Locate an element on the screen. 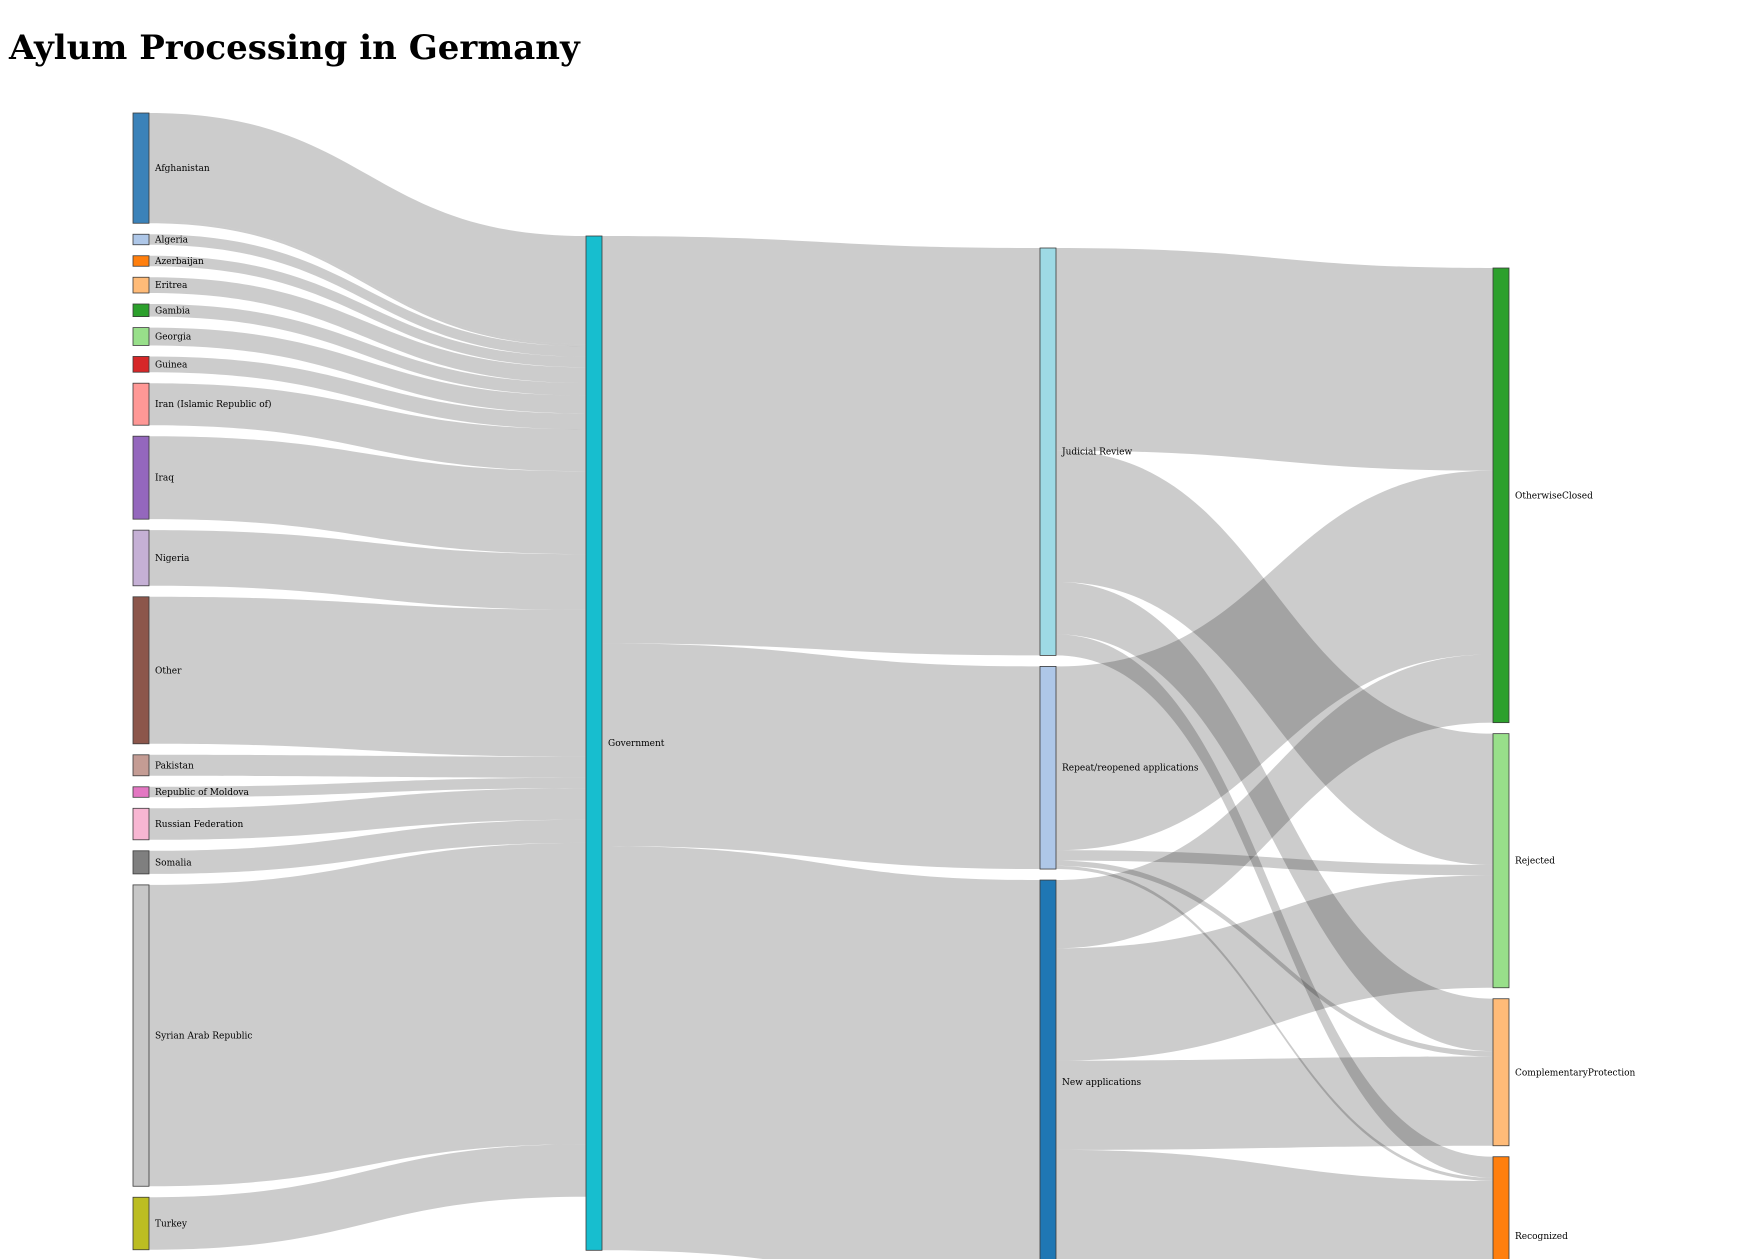 Image resolution: width=1748 pixels, height=1259 pixels. node-republic-of-moldova is located at coordinates (141, 792).